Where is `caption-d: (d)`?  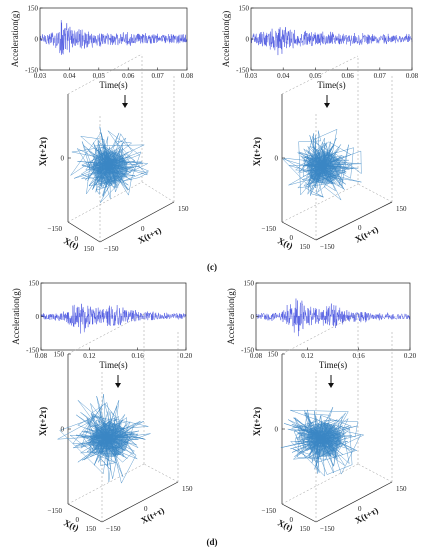 caption-d: (d) is located at coordinates (212, 542).